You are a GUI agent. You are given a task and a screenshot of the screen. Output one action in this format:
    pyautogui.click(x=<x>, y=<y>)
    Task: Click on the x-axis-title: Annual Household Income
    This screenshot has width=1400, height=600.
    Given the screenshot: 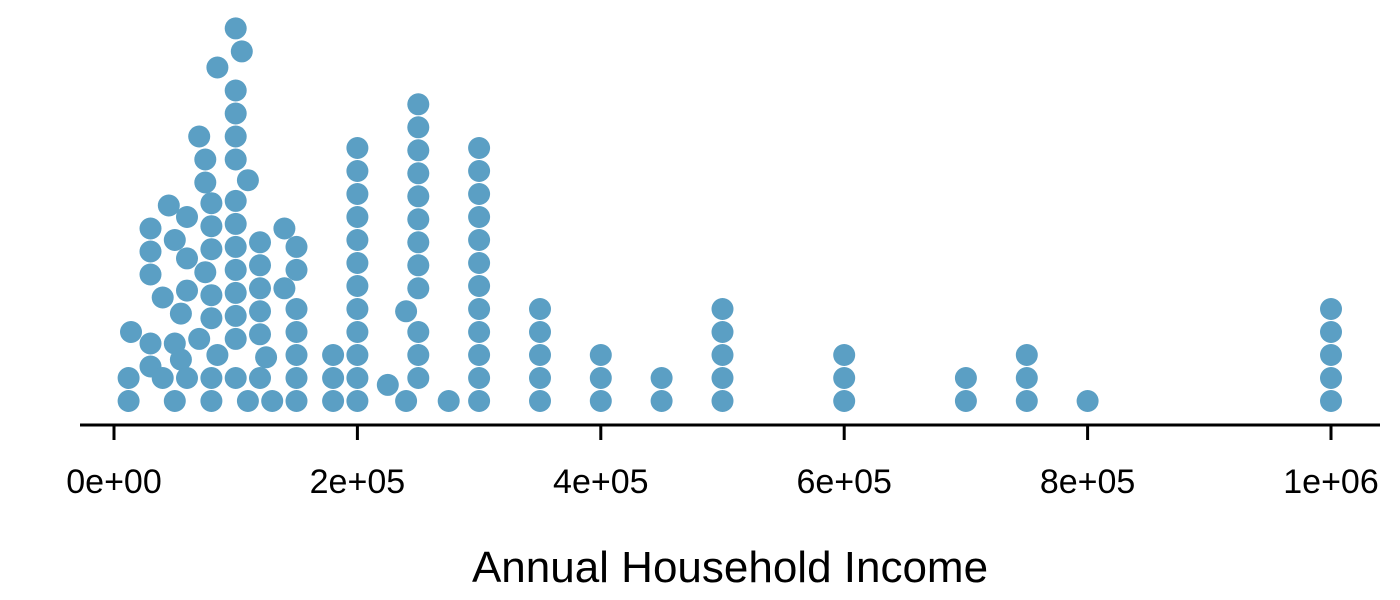 What is the action you would take?
    pyautogui.click(x=730, y=567)
    